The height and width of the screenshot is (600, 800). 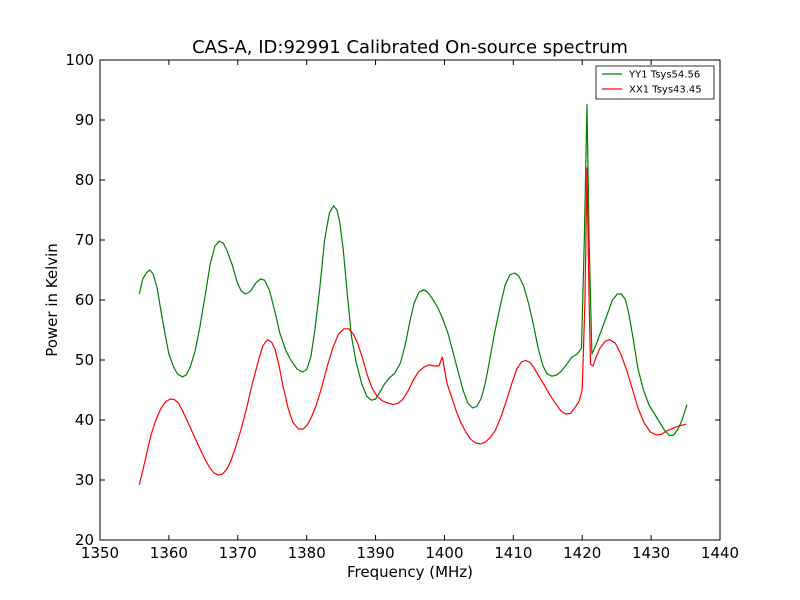 What do you see at coordinates (169, 553) in the screenshot?
I see `x-tick-label: 1360` at bounding box center [169, 553].